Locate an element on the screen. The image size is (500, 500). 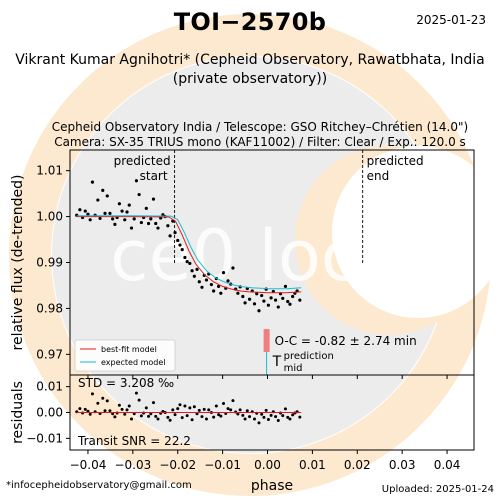
prediction-uncertainty-bar is located at coordinates (266, 341).